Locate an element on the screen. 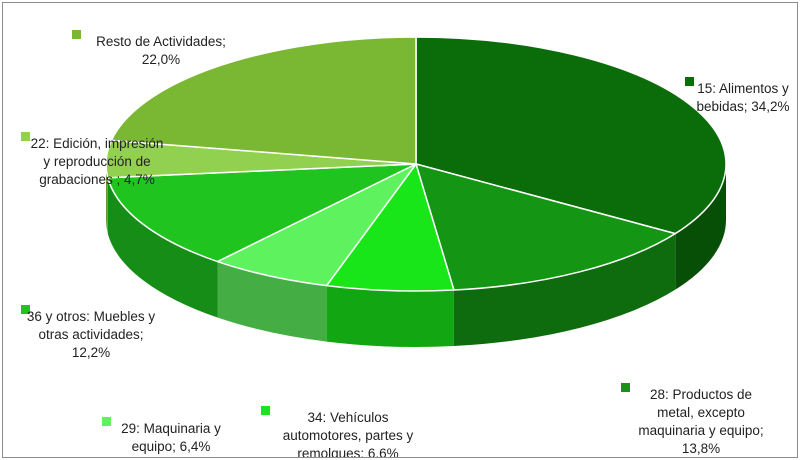 The height and width of the screenshot is (460, 800). slice-29-maquinaria-y-equipo is located at coordinates (316, 225).